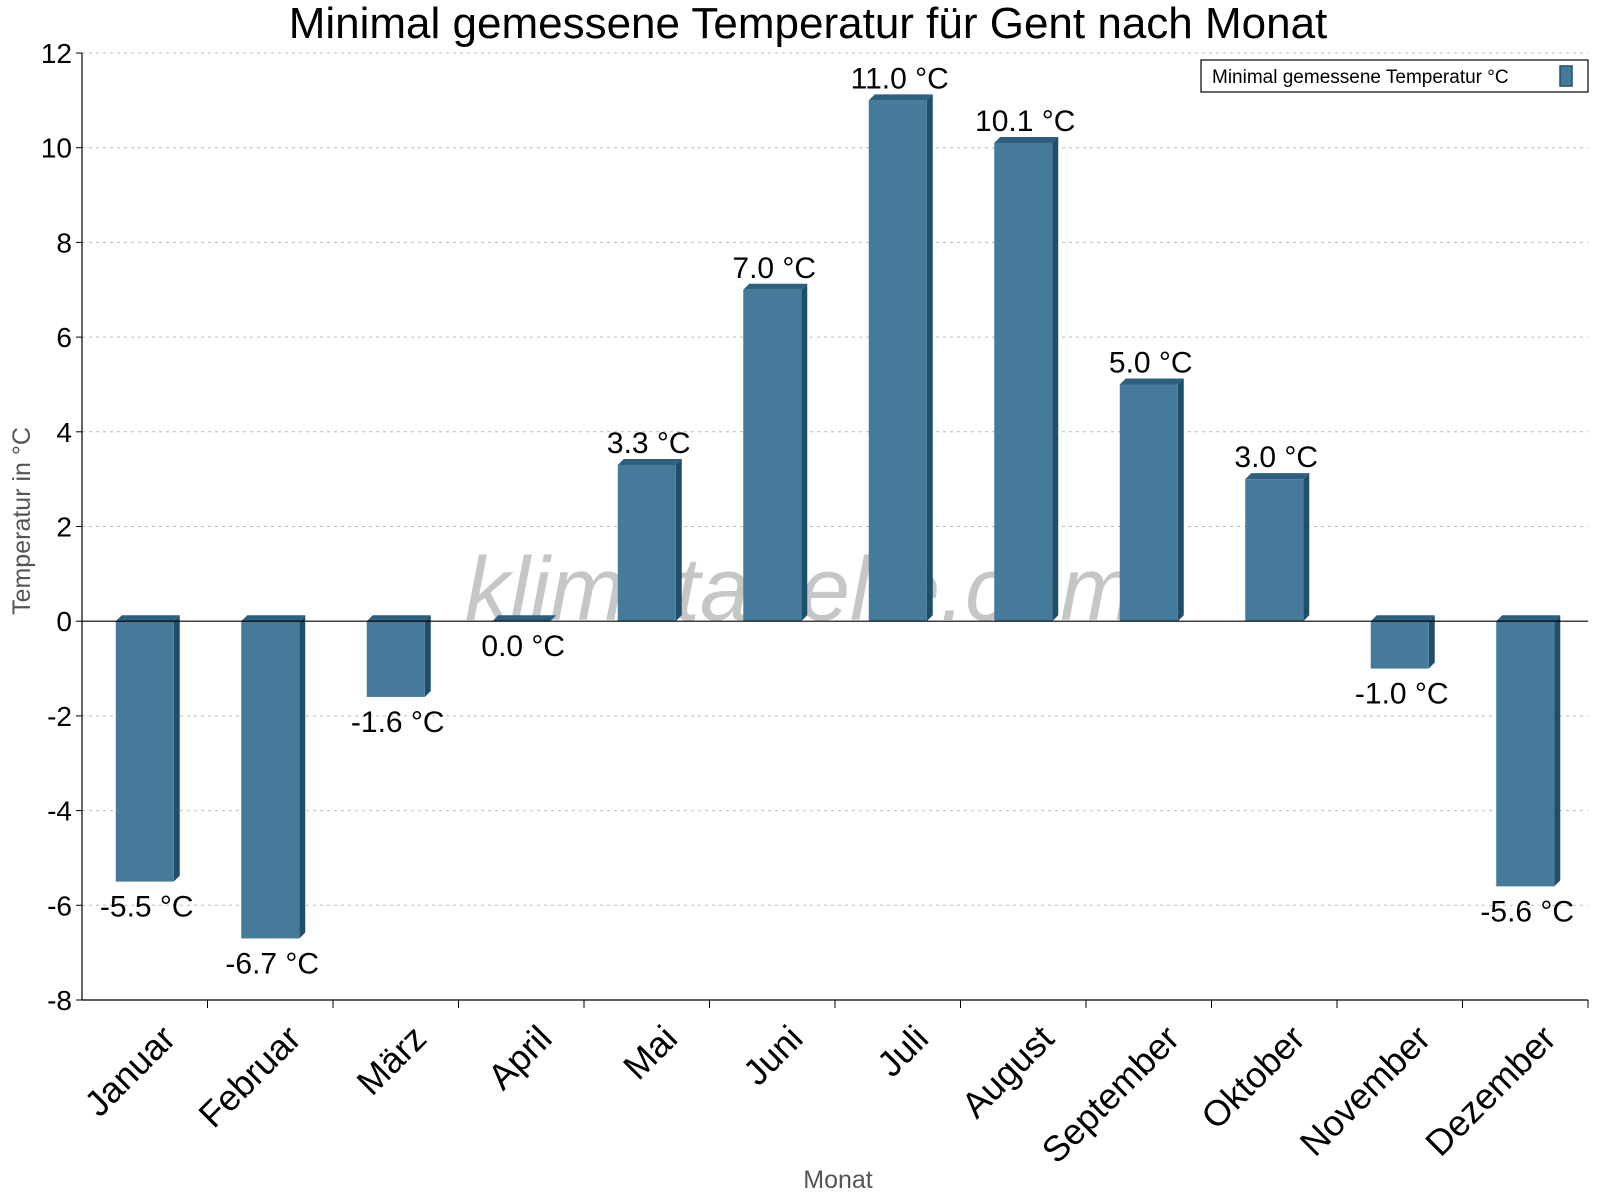 The height and width of the screenshot is (1200, 1600). What do you see at coordinates (772, 455) in the screenshot?
I see `bar-juni` at bounding box center [772, 455].